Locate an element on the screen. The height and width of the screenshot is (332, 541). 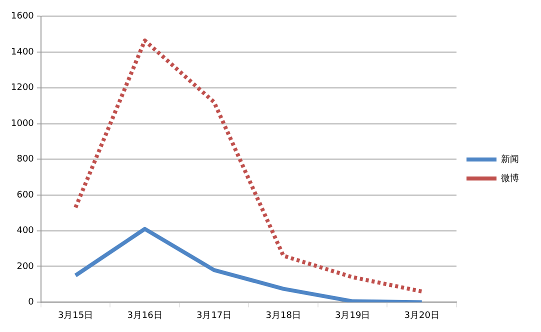
y-tick-label: 1200 is located at coordinates (22, 88).